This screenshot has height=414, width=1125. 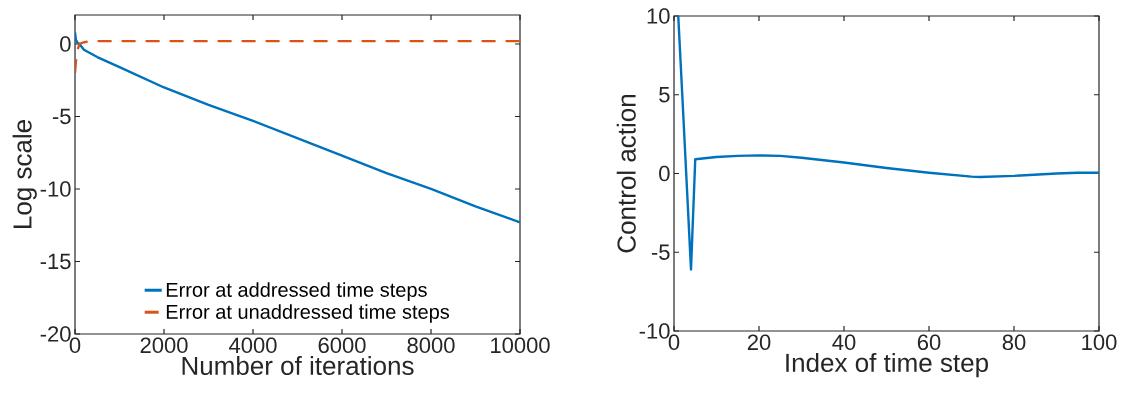 What do you see at coordinates (55, 261) in the screenshot?
I see `y-tick-label: -15` at bounding box center [55, 261].